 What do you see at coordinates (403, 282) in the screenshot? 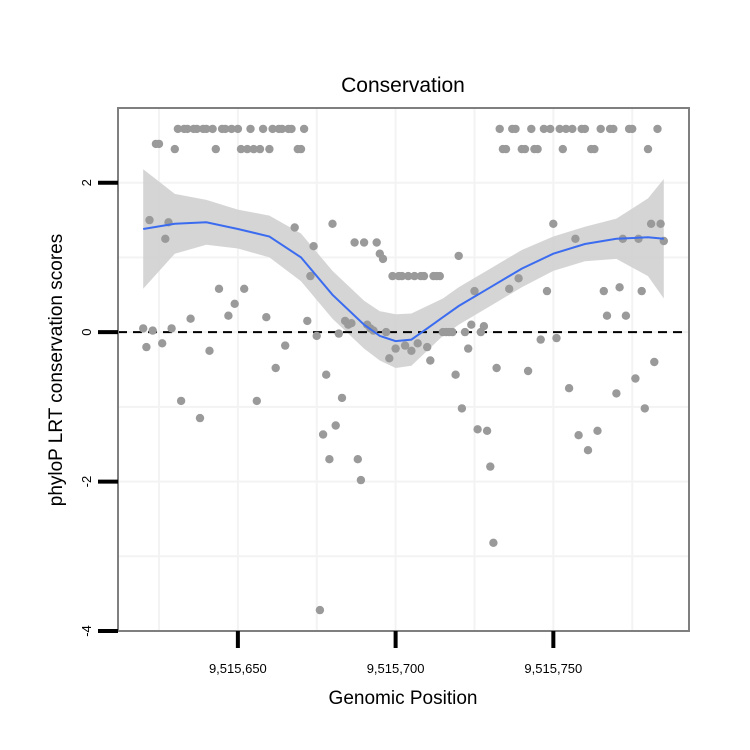
I see `smooth-line` at bounding box center [403, 282].